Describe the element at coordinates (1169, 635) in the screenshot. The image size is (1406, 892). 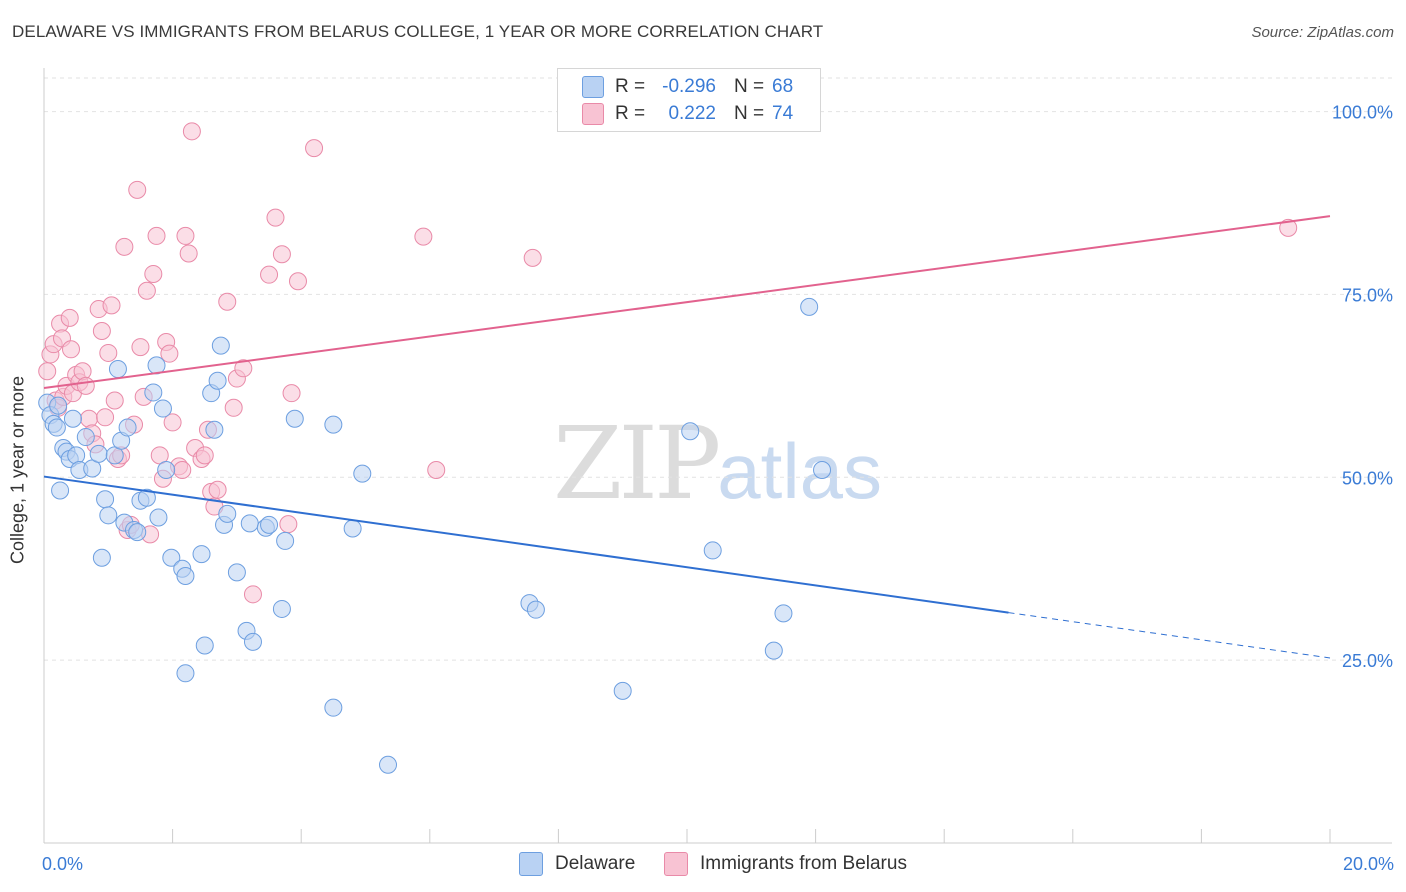
I see `delaware-trend-extension` at that location.